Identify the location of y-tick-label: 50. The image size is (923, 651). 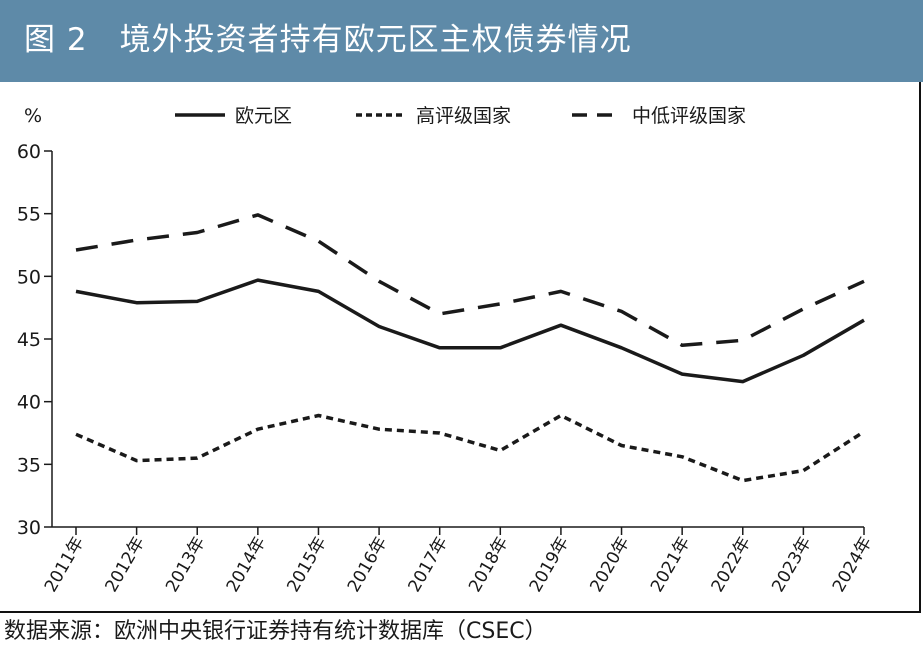
(29, 277).